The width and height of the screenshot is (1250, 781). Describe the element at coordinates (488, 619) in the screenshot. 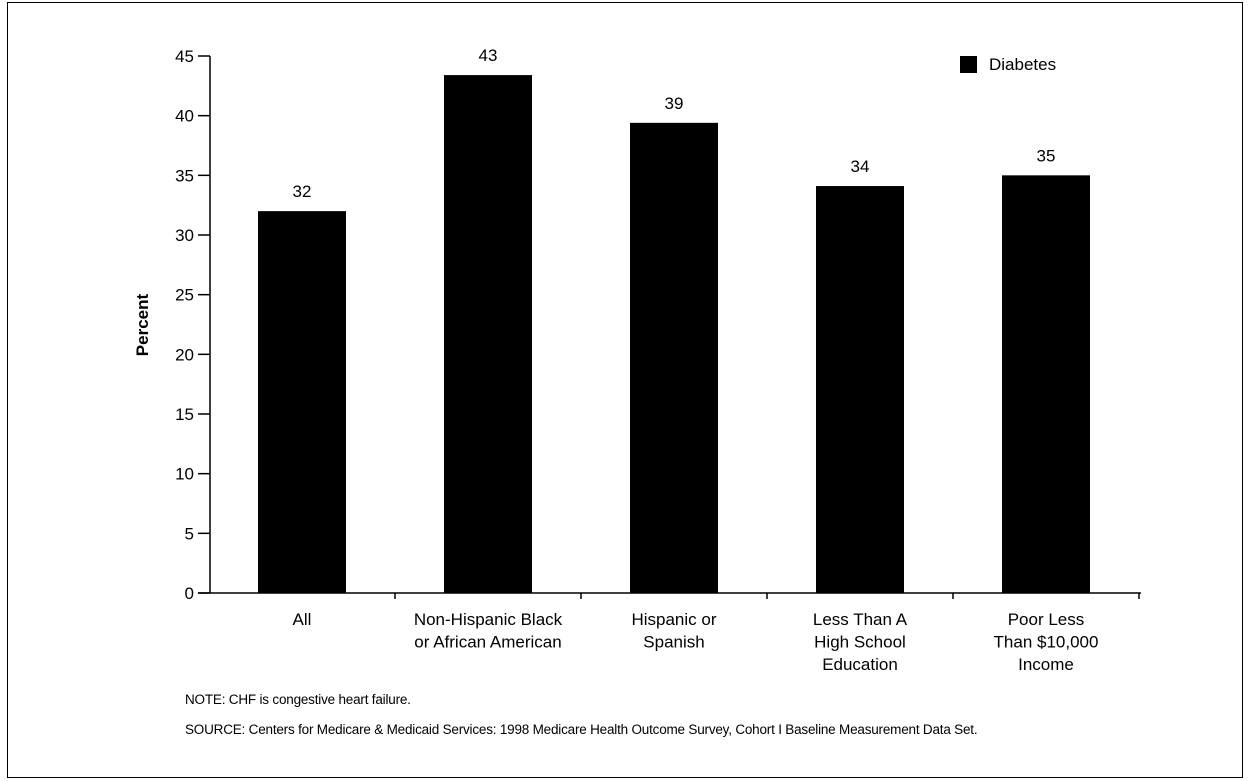

I see `category-label: Non-Hispanic Black` at that location.